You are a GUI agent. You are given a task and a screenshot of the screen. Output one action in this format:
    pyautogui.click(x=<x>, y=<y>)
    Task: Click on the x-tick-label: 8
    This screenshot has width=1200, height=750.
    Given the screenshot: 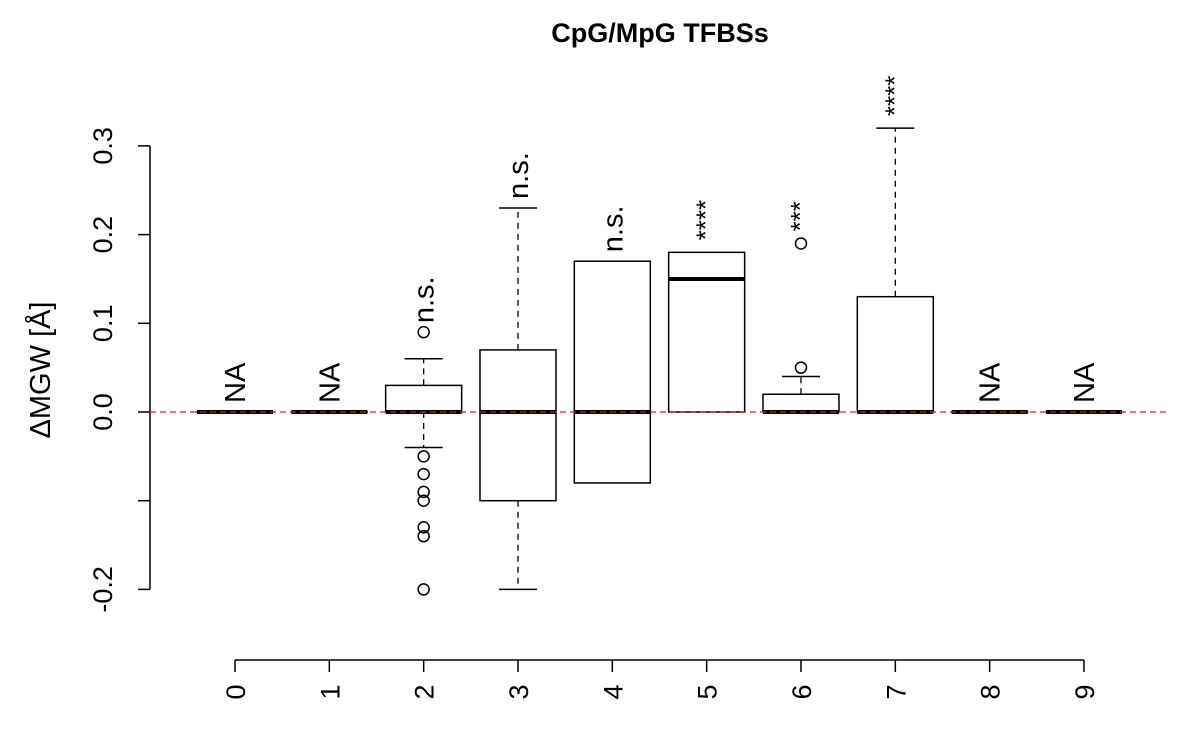 What is the action you would take?
    pyautogui.click(x=991, y=691)
    